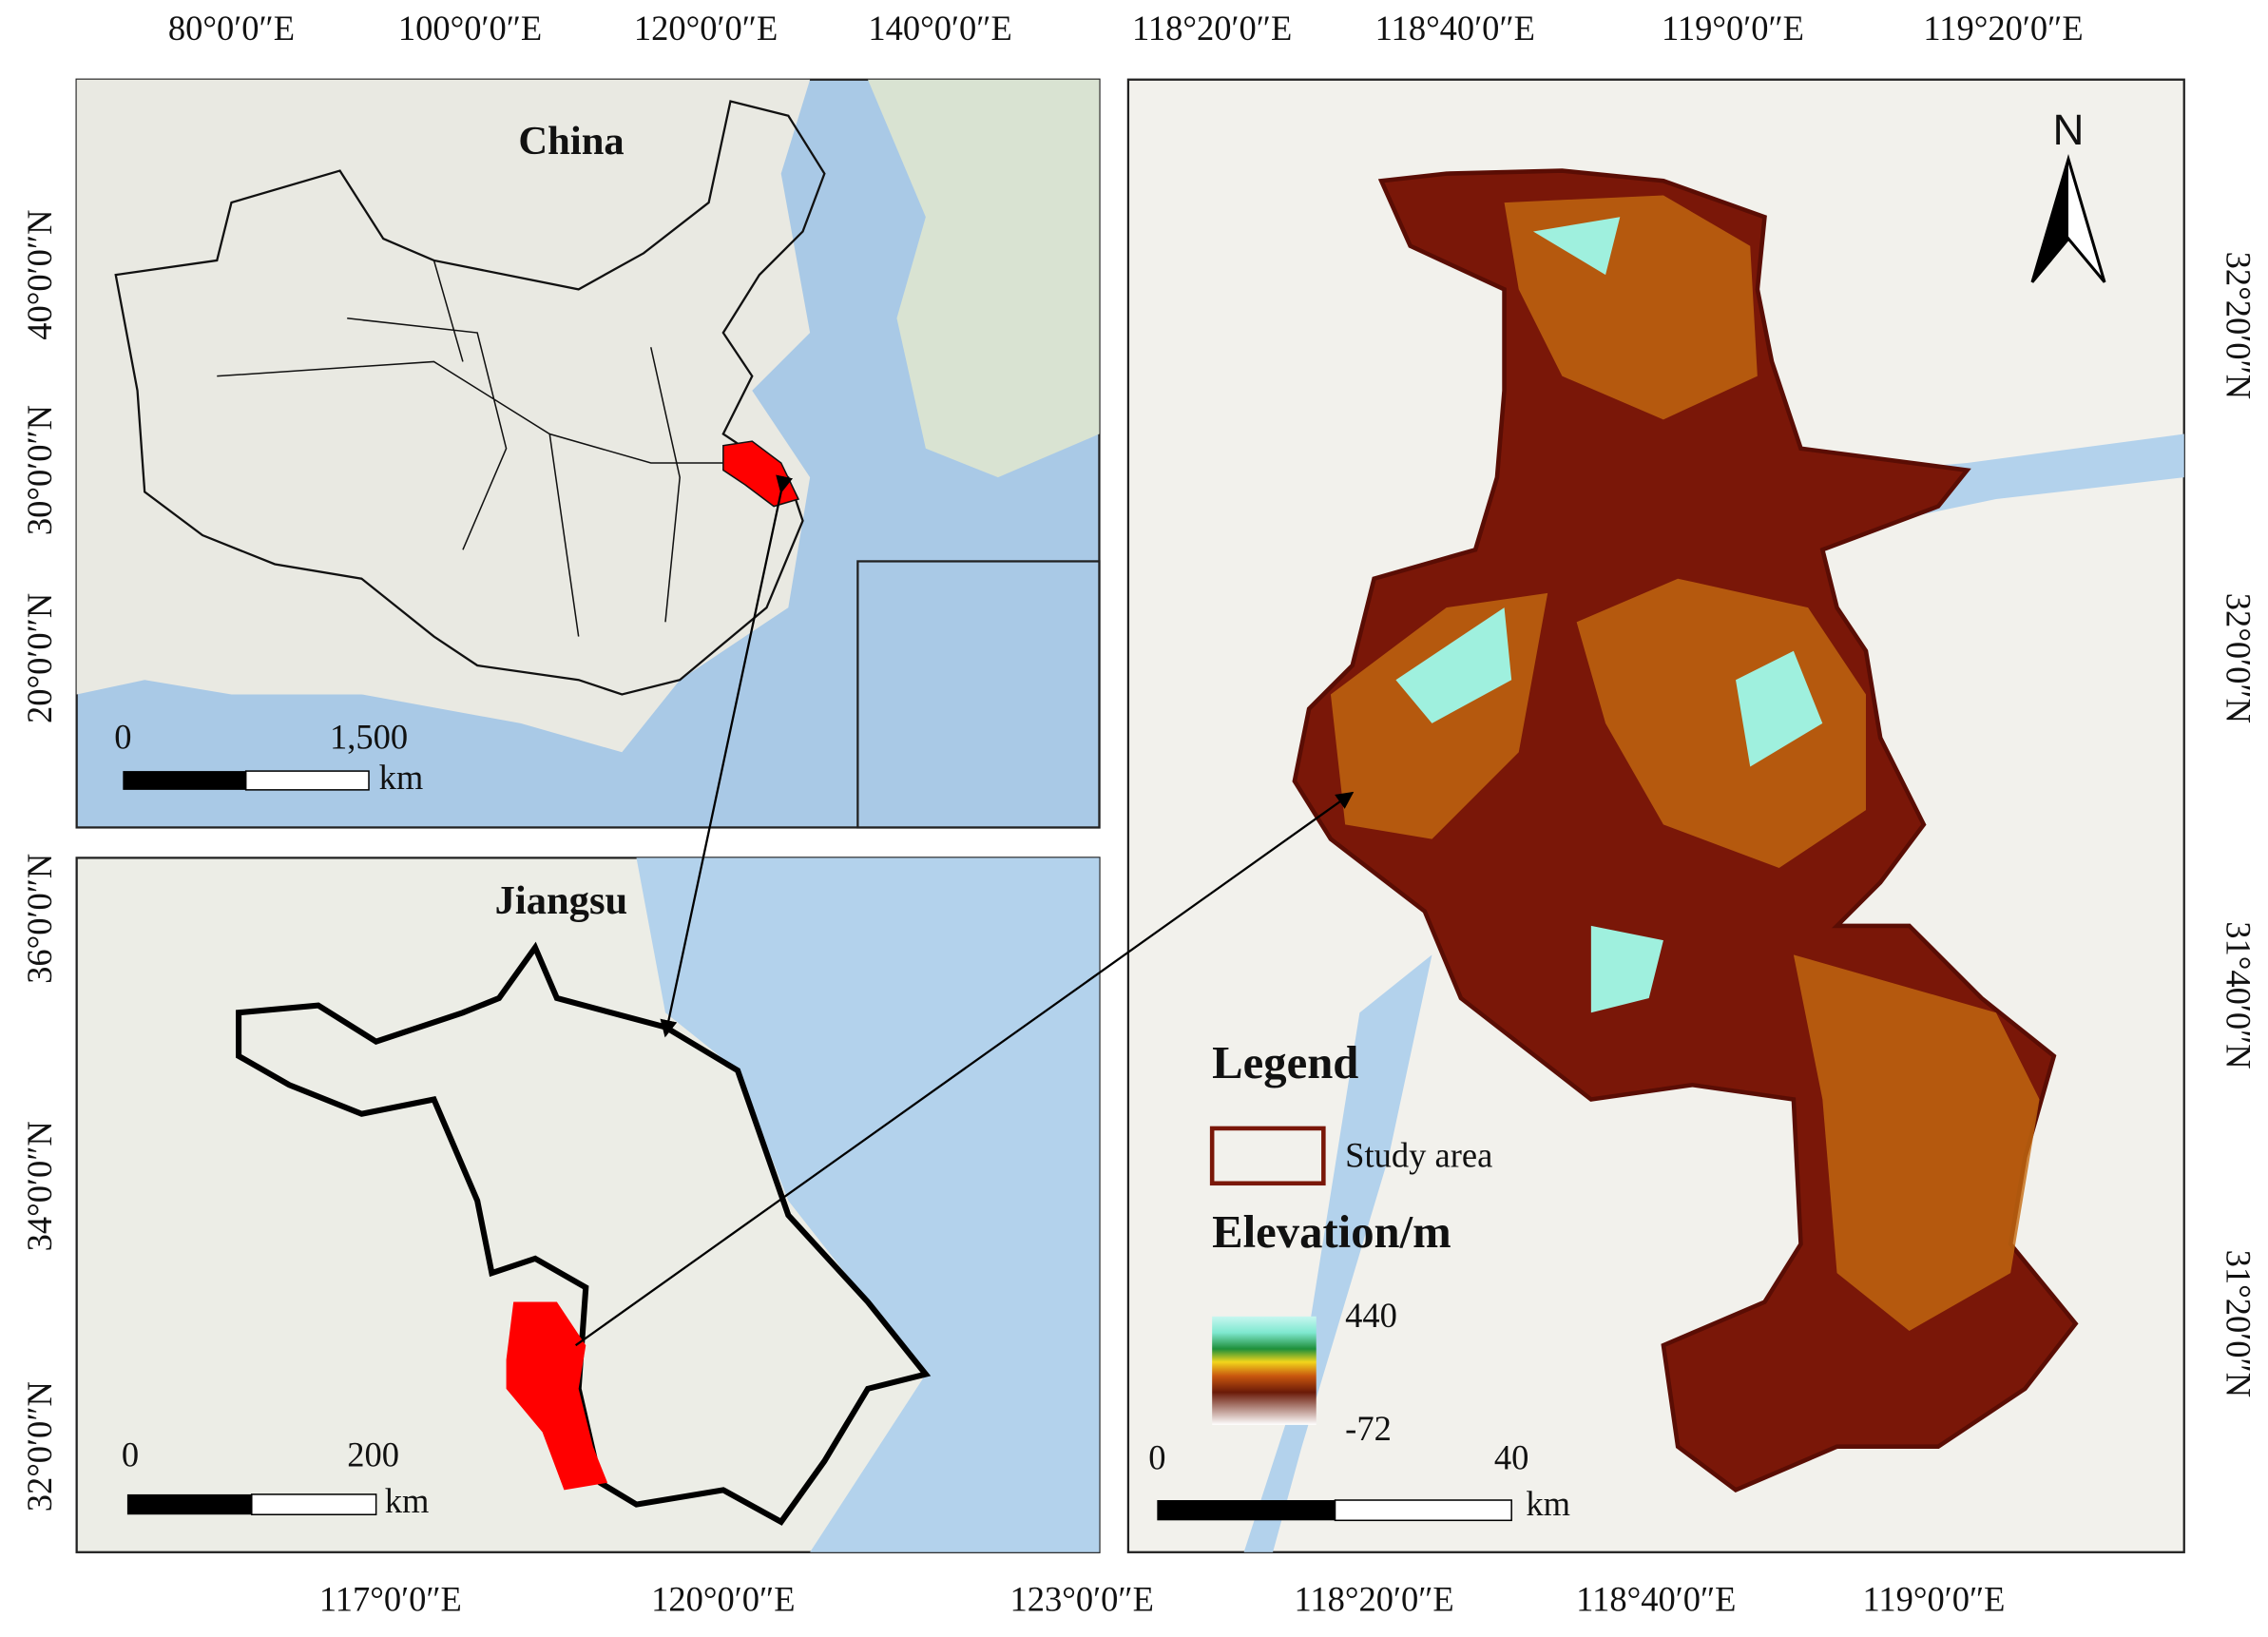 The width and height of the screenshot is (2268, 1637). Describe the element at coordinates (39, 919) in the screenshot. I see `tick-label: 36°0′0″N` at that location.